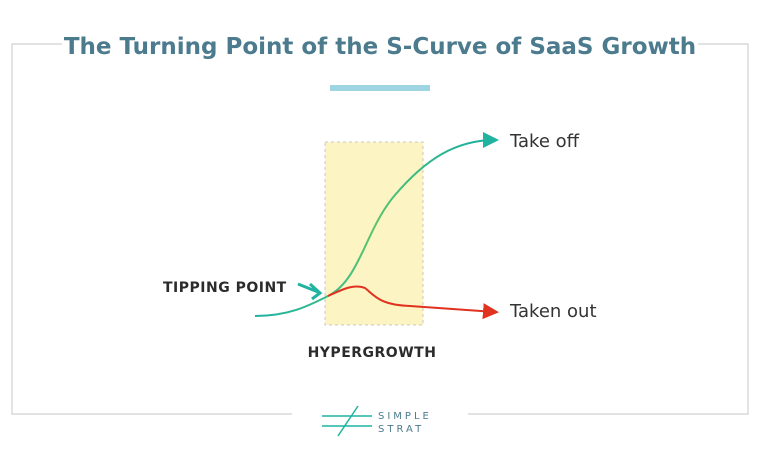 This screenshot has height=462, width=760. What do you see at coordinates (374, 233) in the screenshot?
I see `hypergrowth-zone` at bounding box center [374, 233].